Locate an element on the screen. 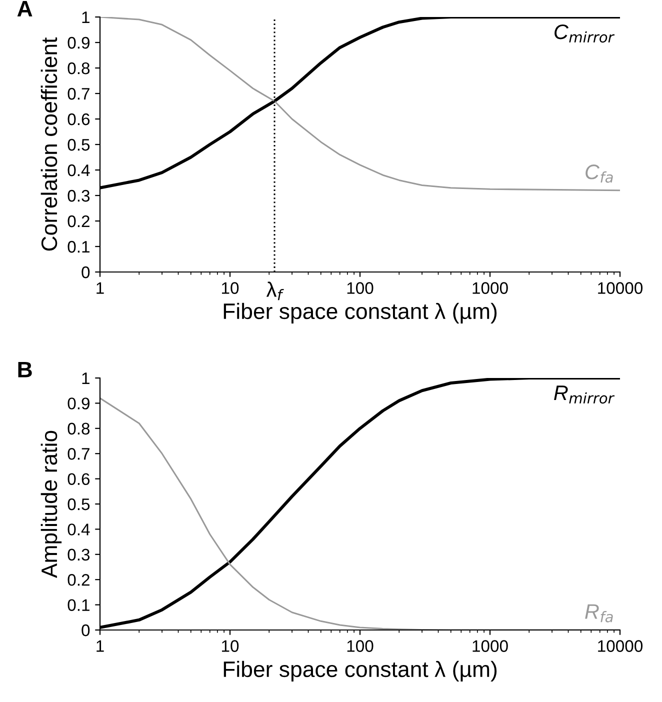 This screenshot has height=702, width=662. chart-title: B is located at coordinates (25, 370).